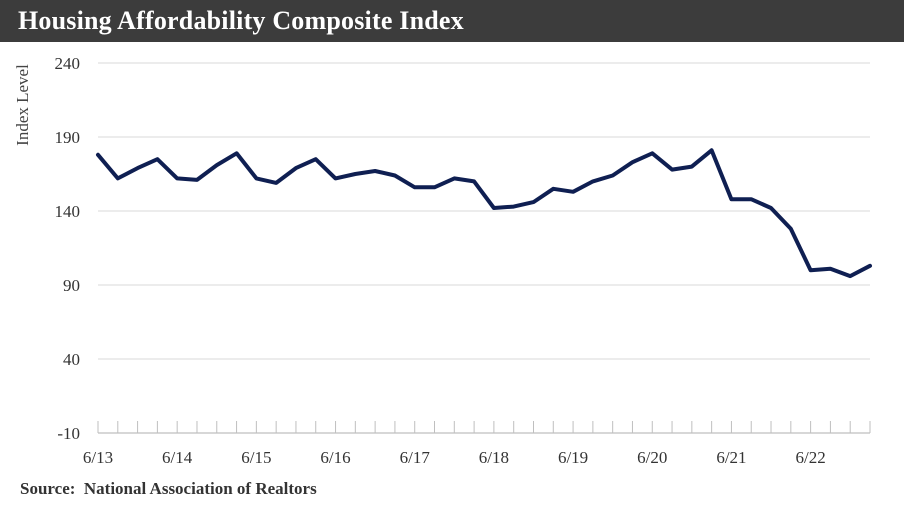 The height and width of the screenshot is (506, 904). What do you see at coordinates (652, 457) in the screenshot?
I see `x-tick-label-7: 6/20` at bounding box center [652, 457].